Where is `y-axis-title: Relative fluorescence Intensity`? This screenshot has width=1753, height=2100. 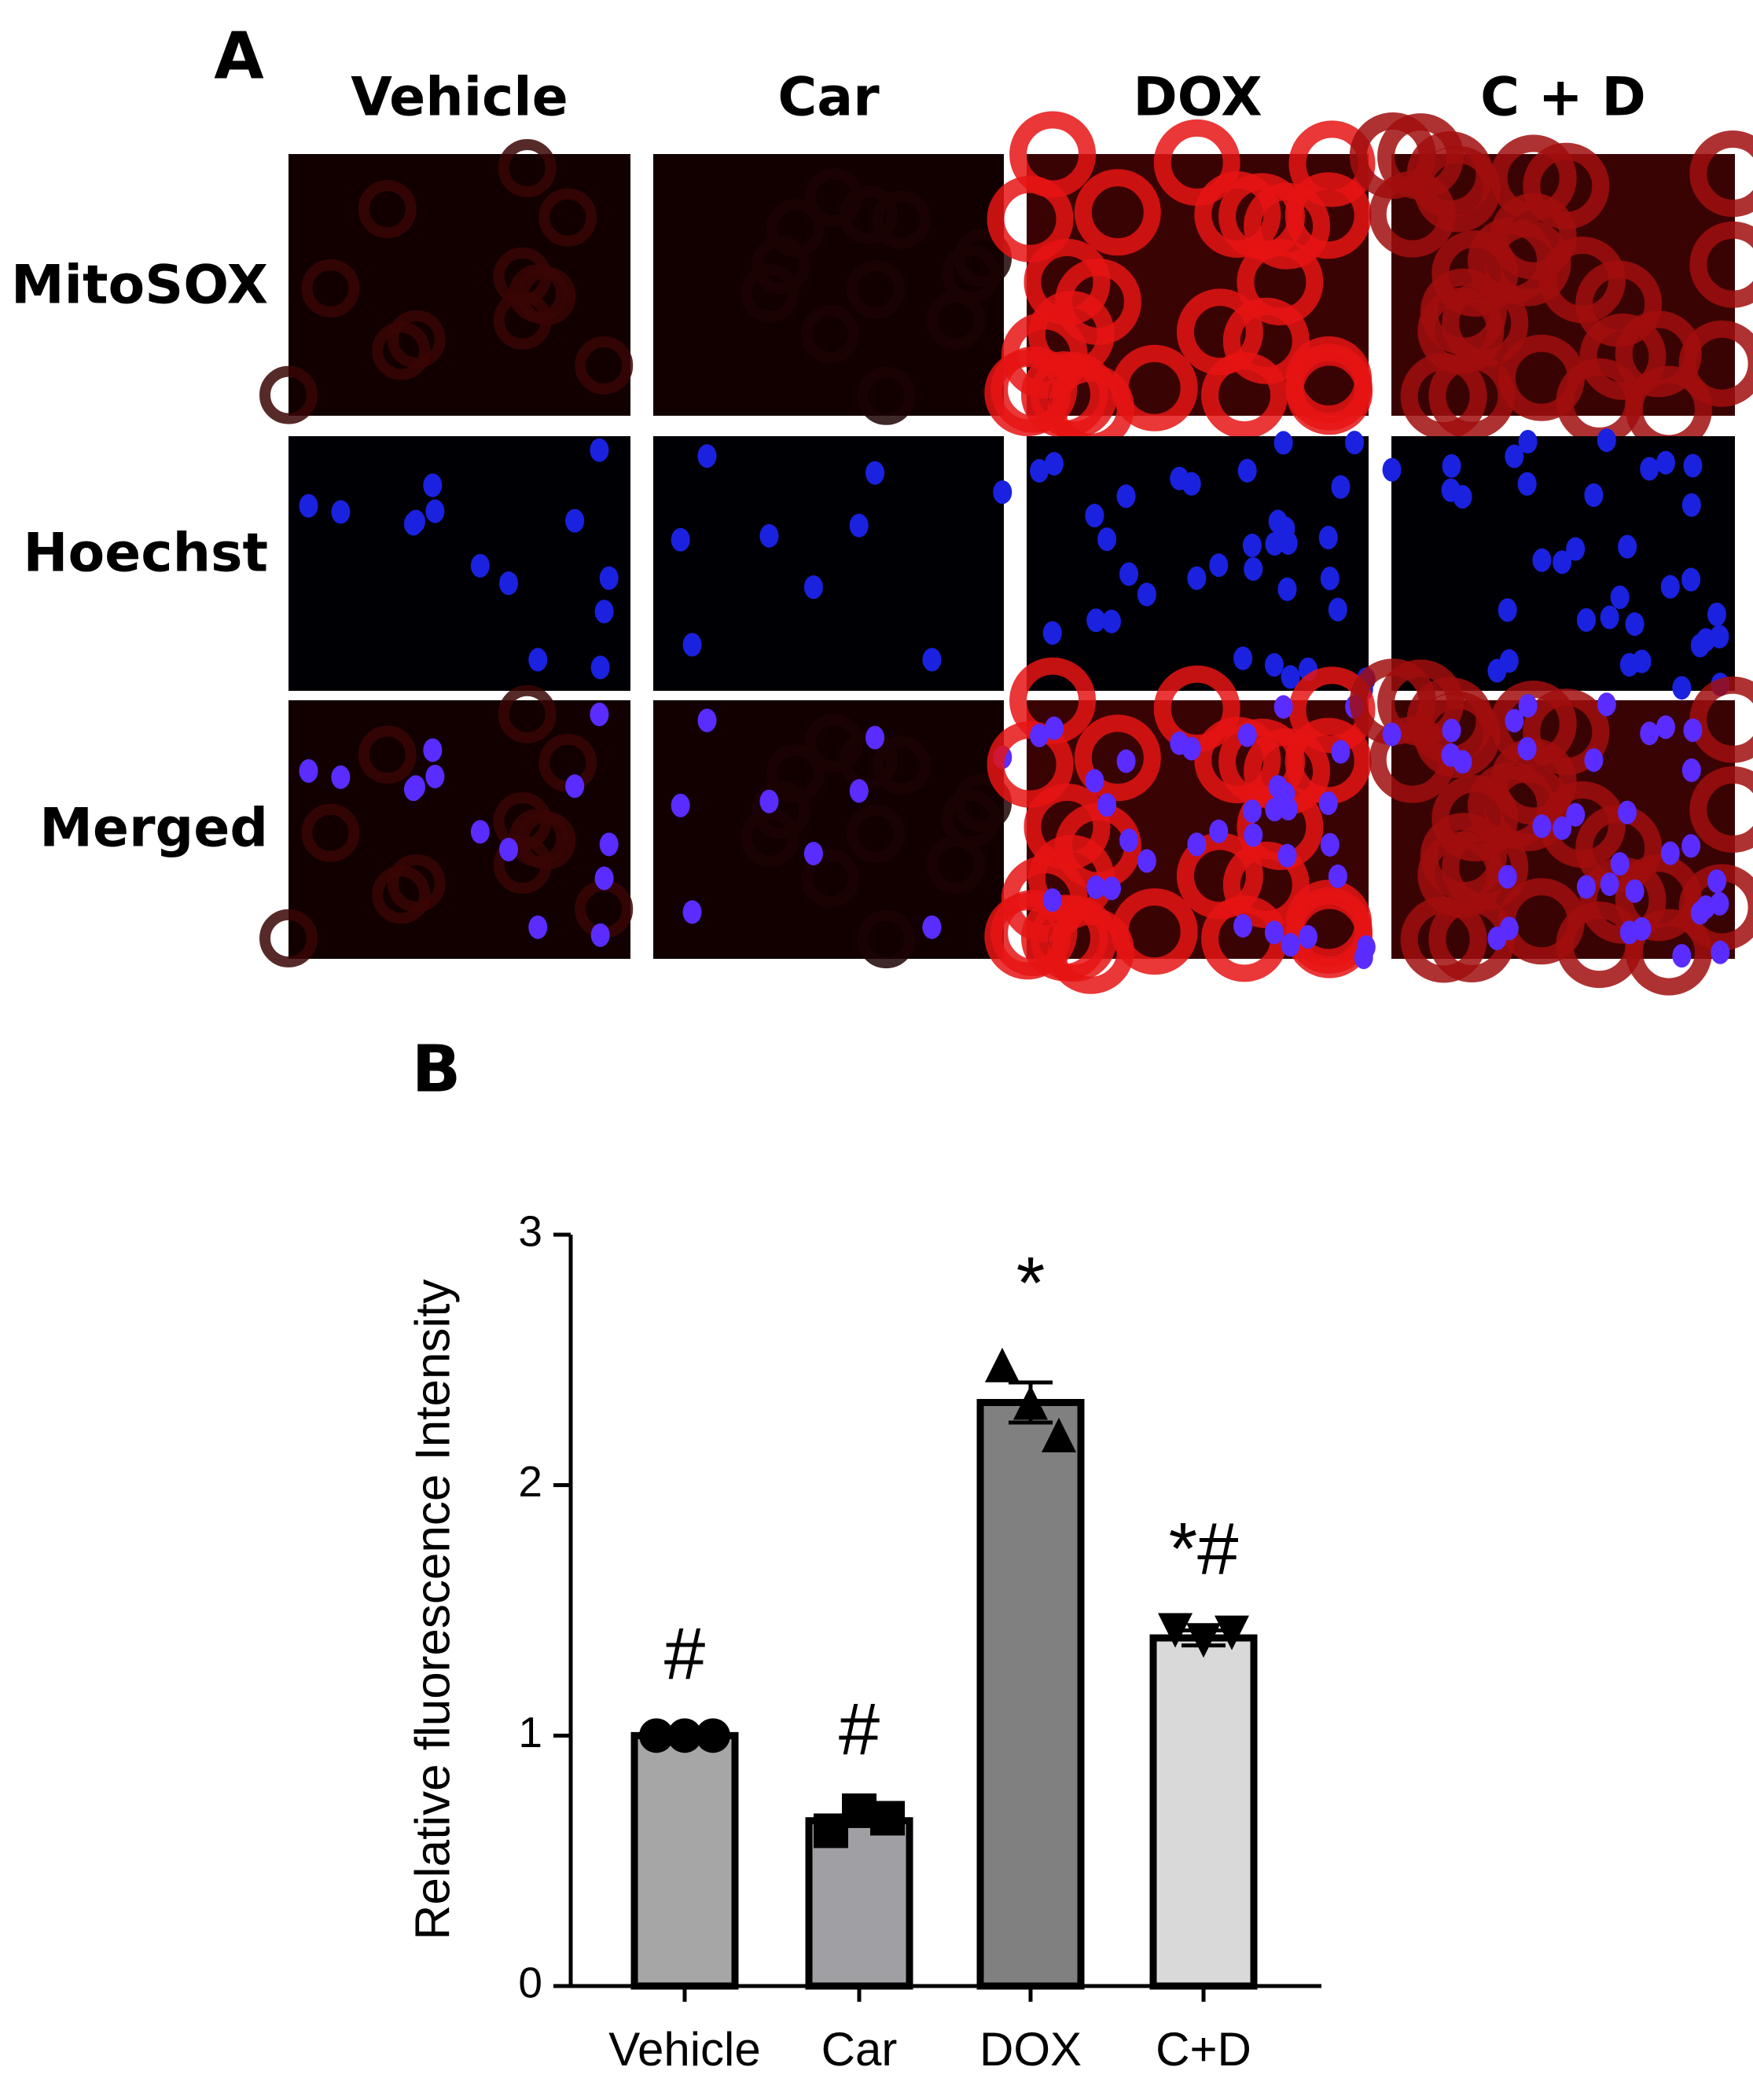
y-axis-title: Relative fluorescence Intensity is located at coordinates (433, 1609).